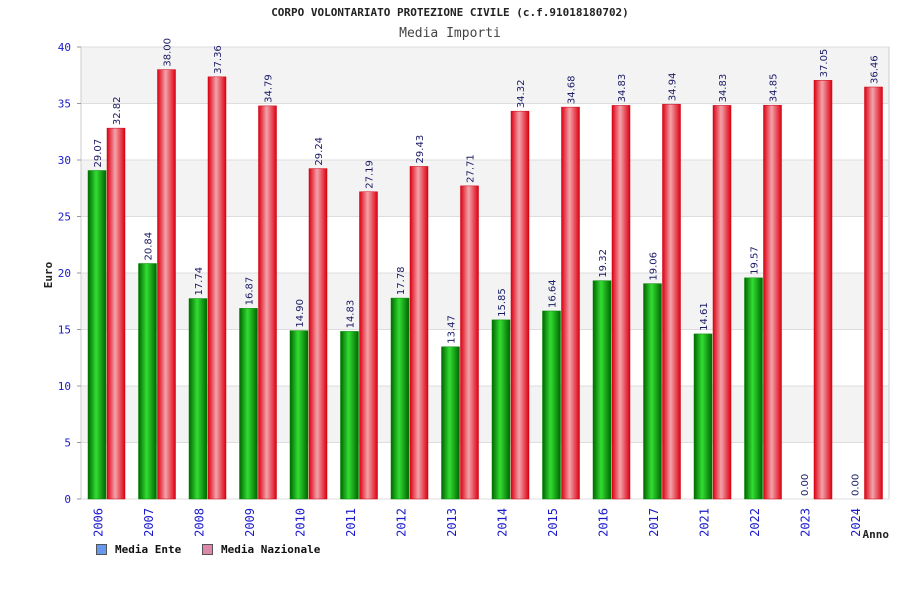  Describe the element at coordinates (520, 305) in the screenshot. I see `bar-media-nazionale-2014` at that location.